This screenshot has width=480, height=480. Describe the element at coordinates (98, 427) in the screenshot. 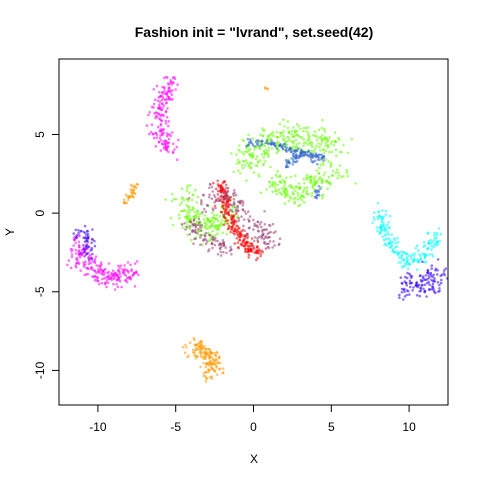

I see `x-tick-label: -10` at that location.